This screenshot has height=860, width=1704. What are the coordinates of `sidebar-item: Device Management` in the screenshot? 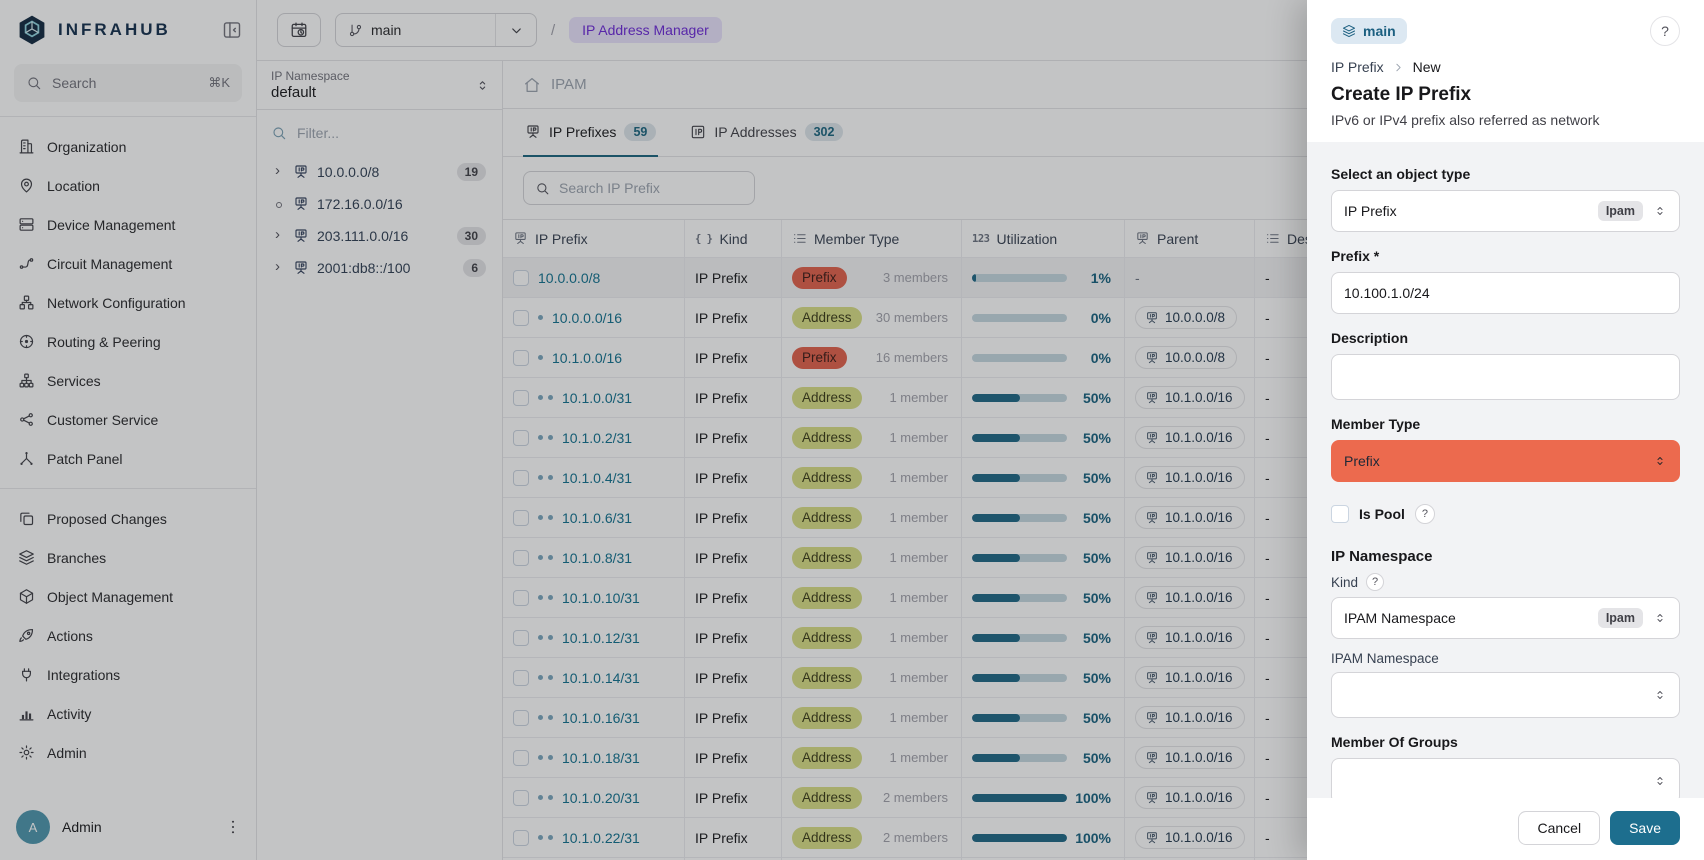 It's located at (128, 224).